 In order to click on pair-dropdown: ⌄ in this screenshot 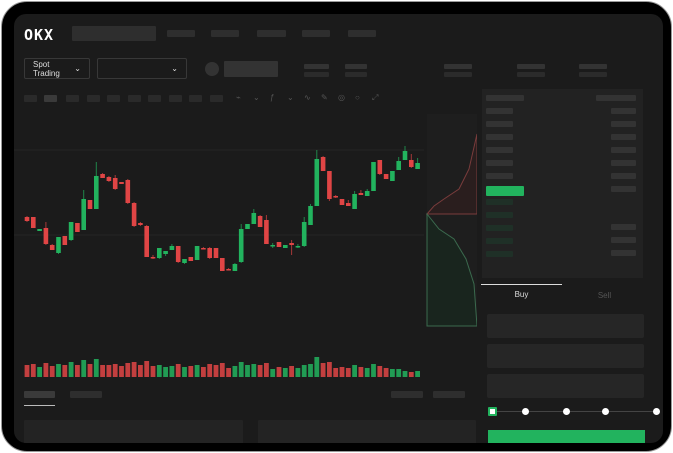, I will do `click(142, 68)`.